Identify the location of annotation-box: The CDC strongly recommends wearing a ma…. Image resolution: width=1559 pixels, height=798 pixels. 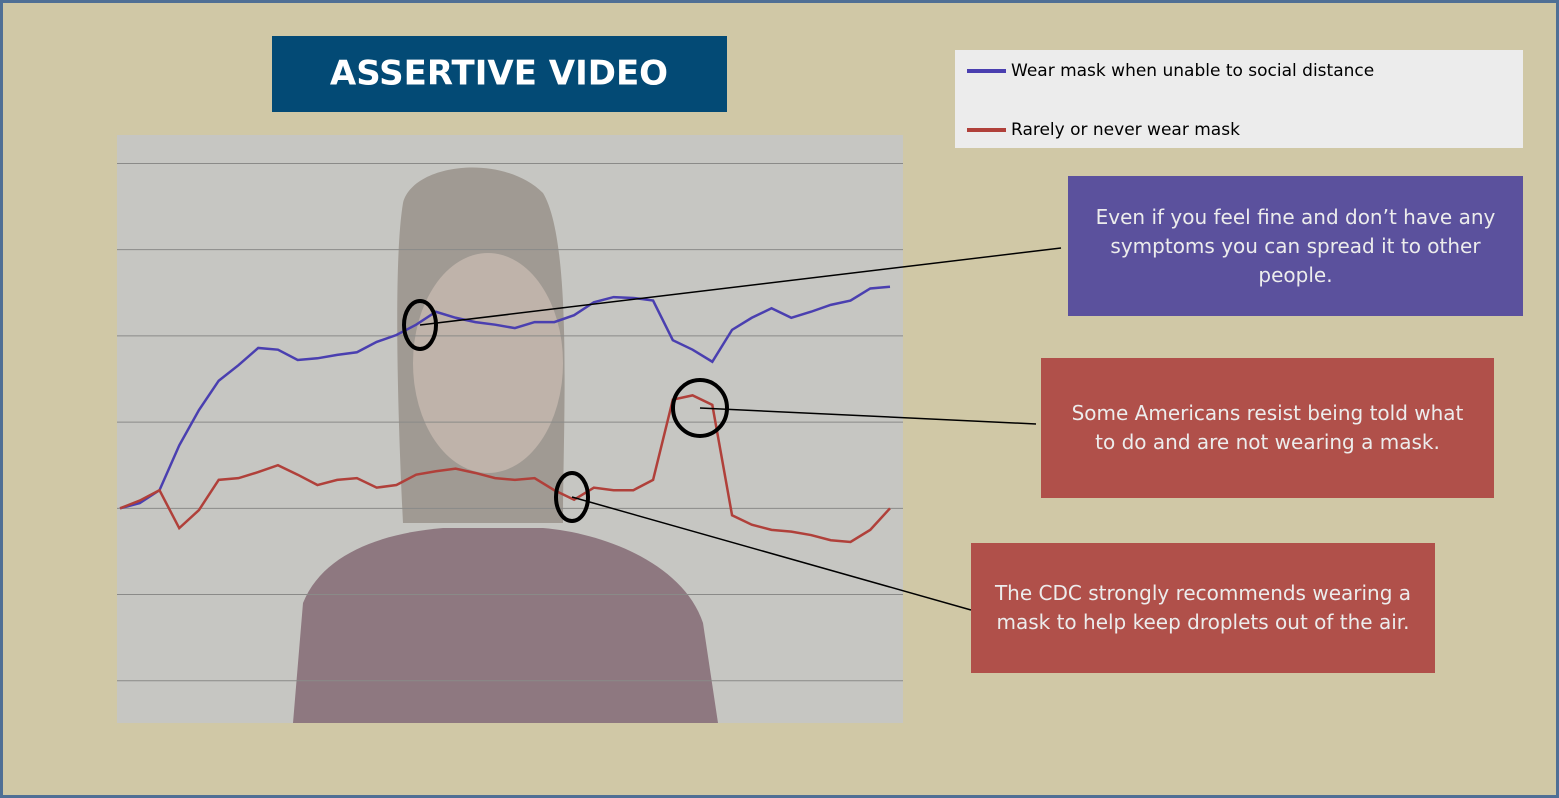
(1203, 608).